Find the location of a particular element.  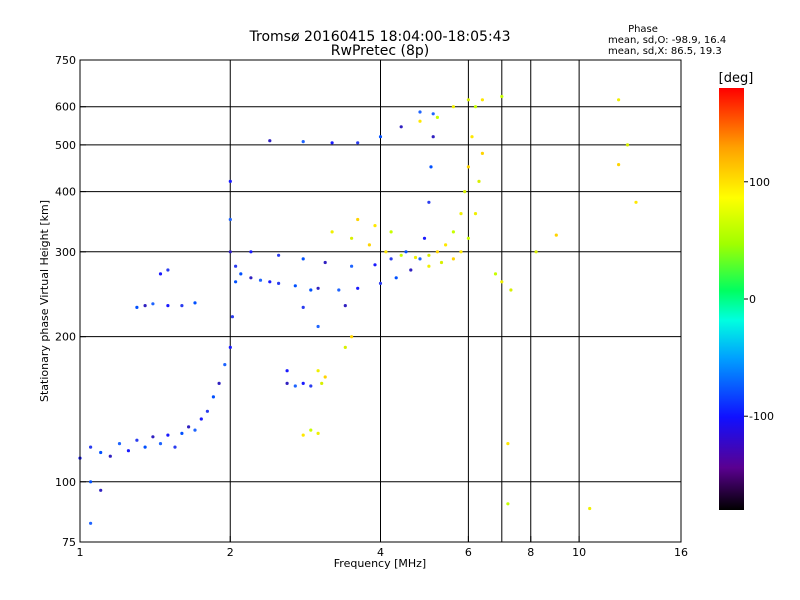

x-tick-label: 6 is located at coordinates (468, 552).